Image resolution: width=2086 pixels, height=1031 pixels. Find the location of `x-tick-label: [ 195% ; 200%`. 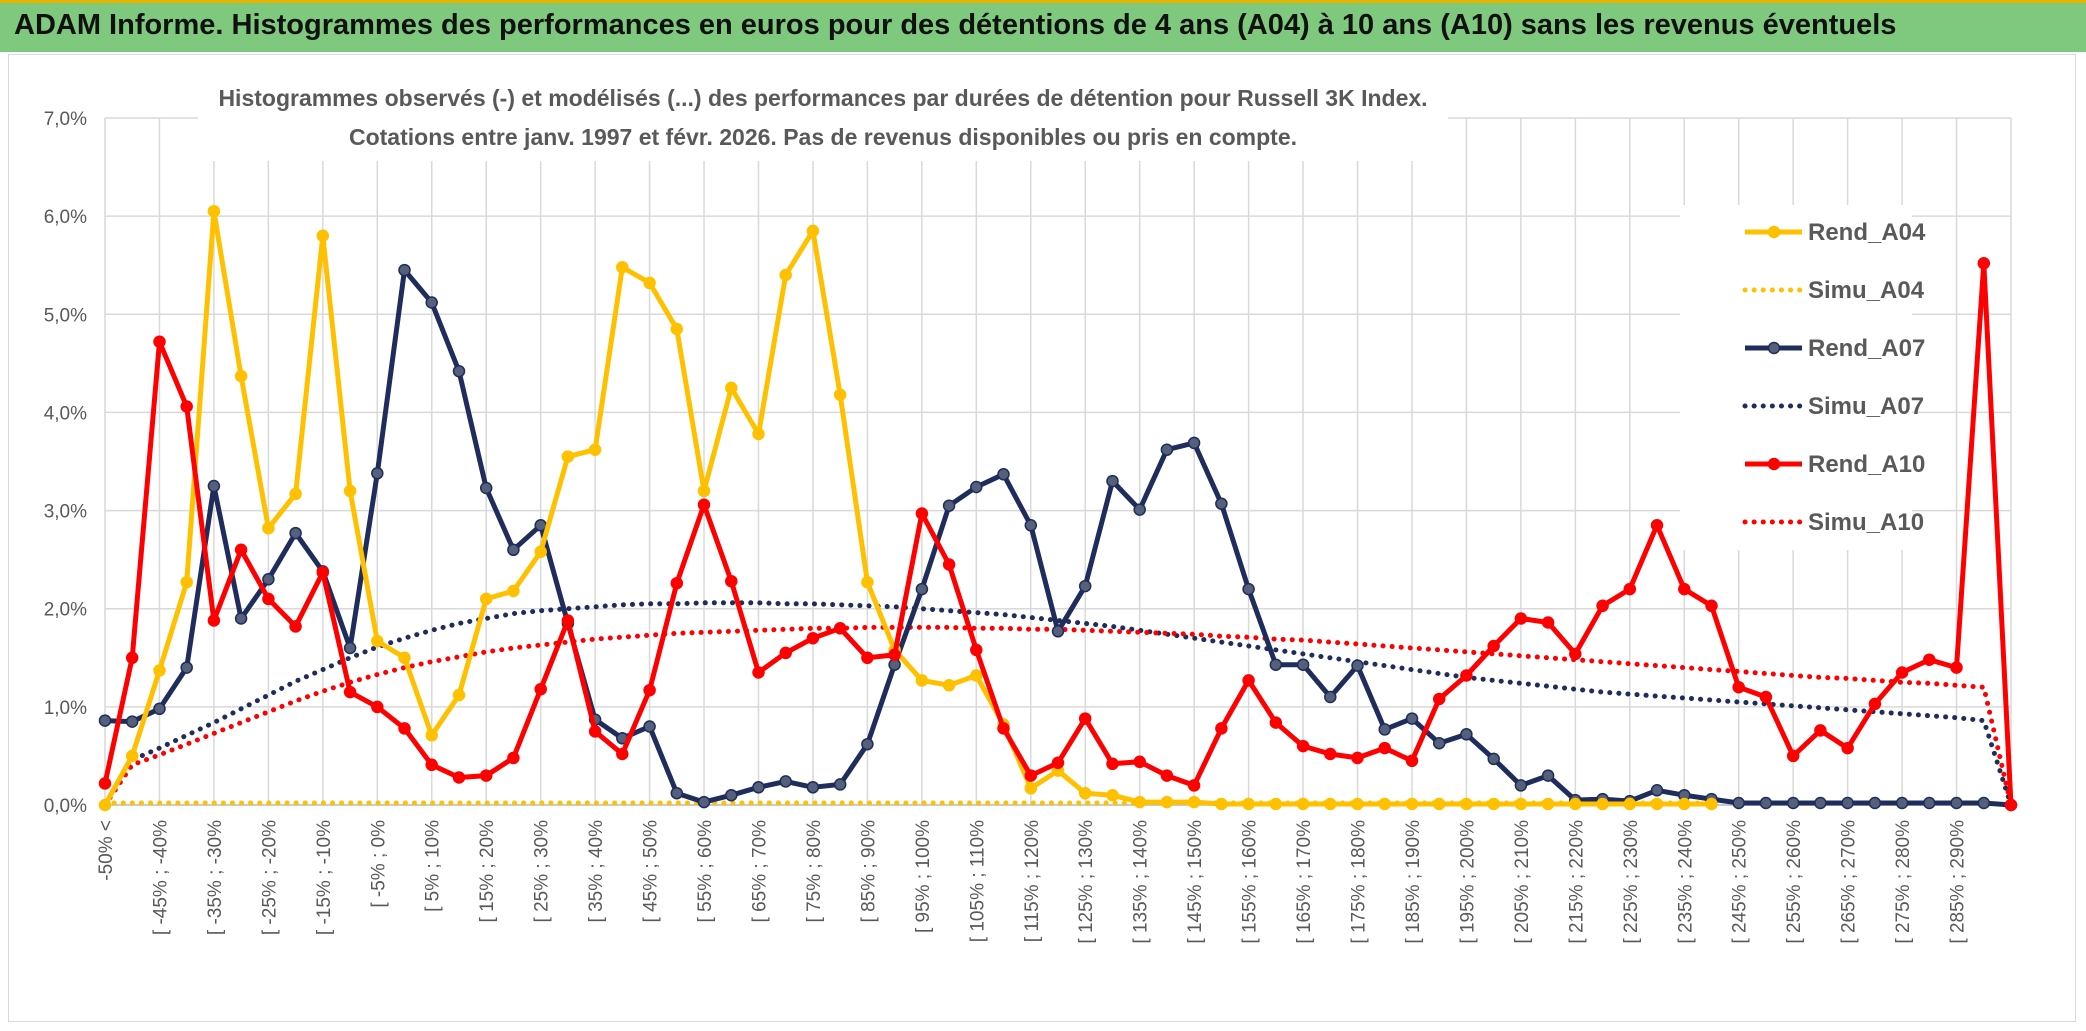

x-tick-label: [ 195% ; 200% is located at coordinates (1467, 882).